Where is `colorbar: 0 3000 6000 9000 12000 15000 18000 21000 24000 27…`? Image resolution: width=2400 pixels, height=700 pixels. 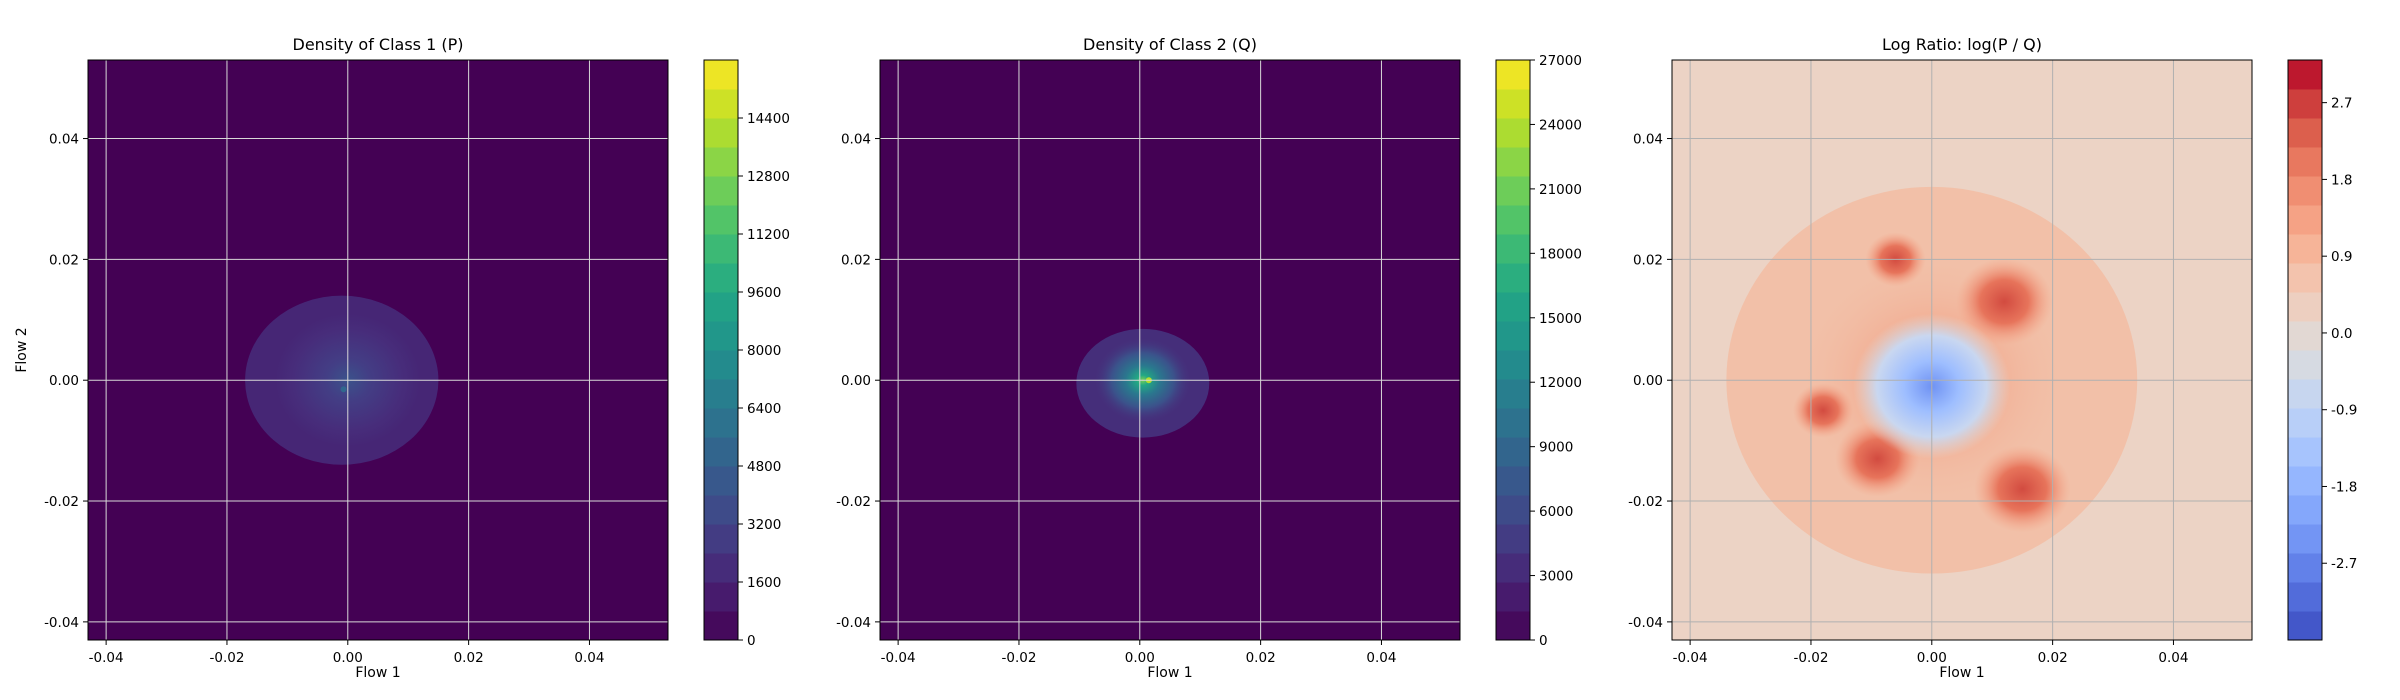
colorbar: 0 3000 6000 9000 12000 15000 18000 21000 24000 27… is located at coordinates (1538, 351).